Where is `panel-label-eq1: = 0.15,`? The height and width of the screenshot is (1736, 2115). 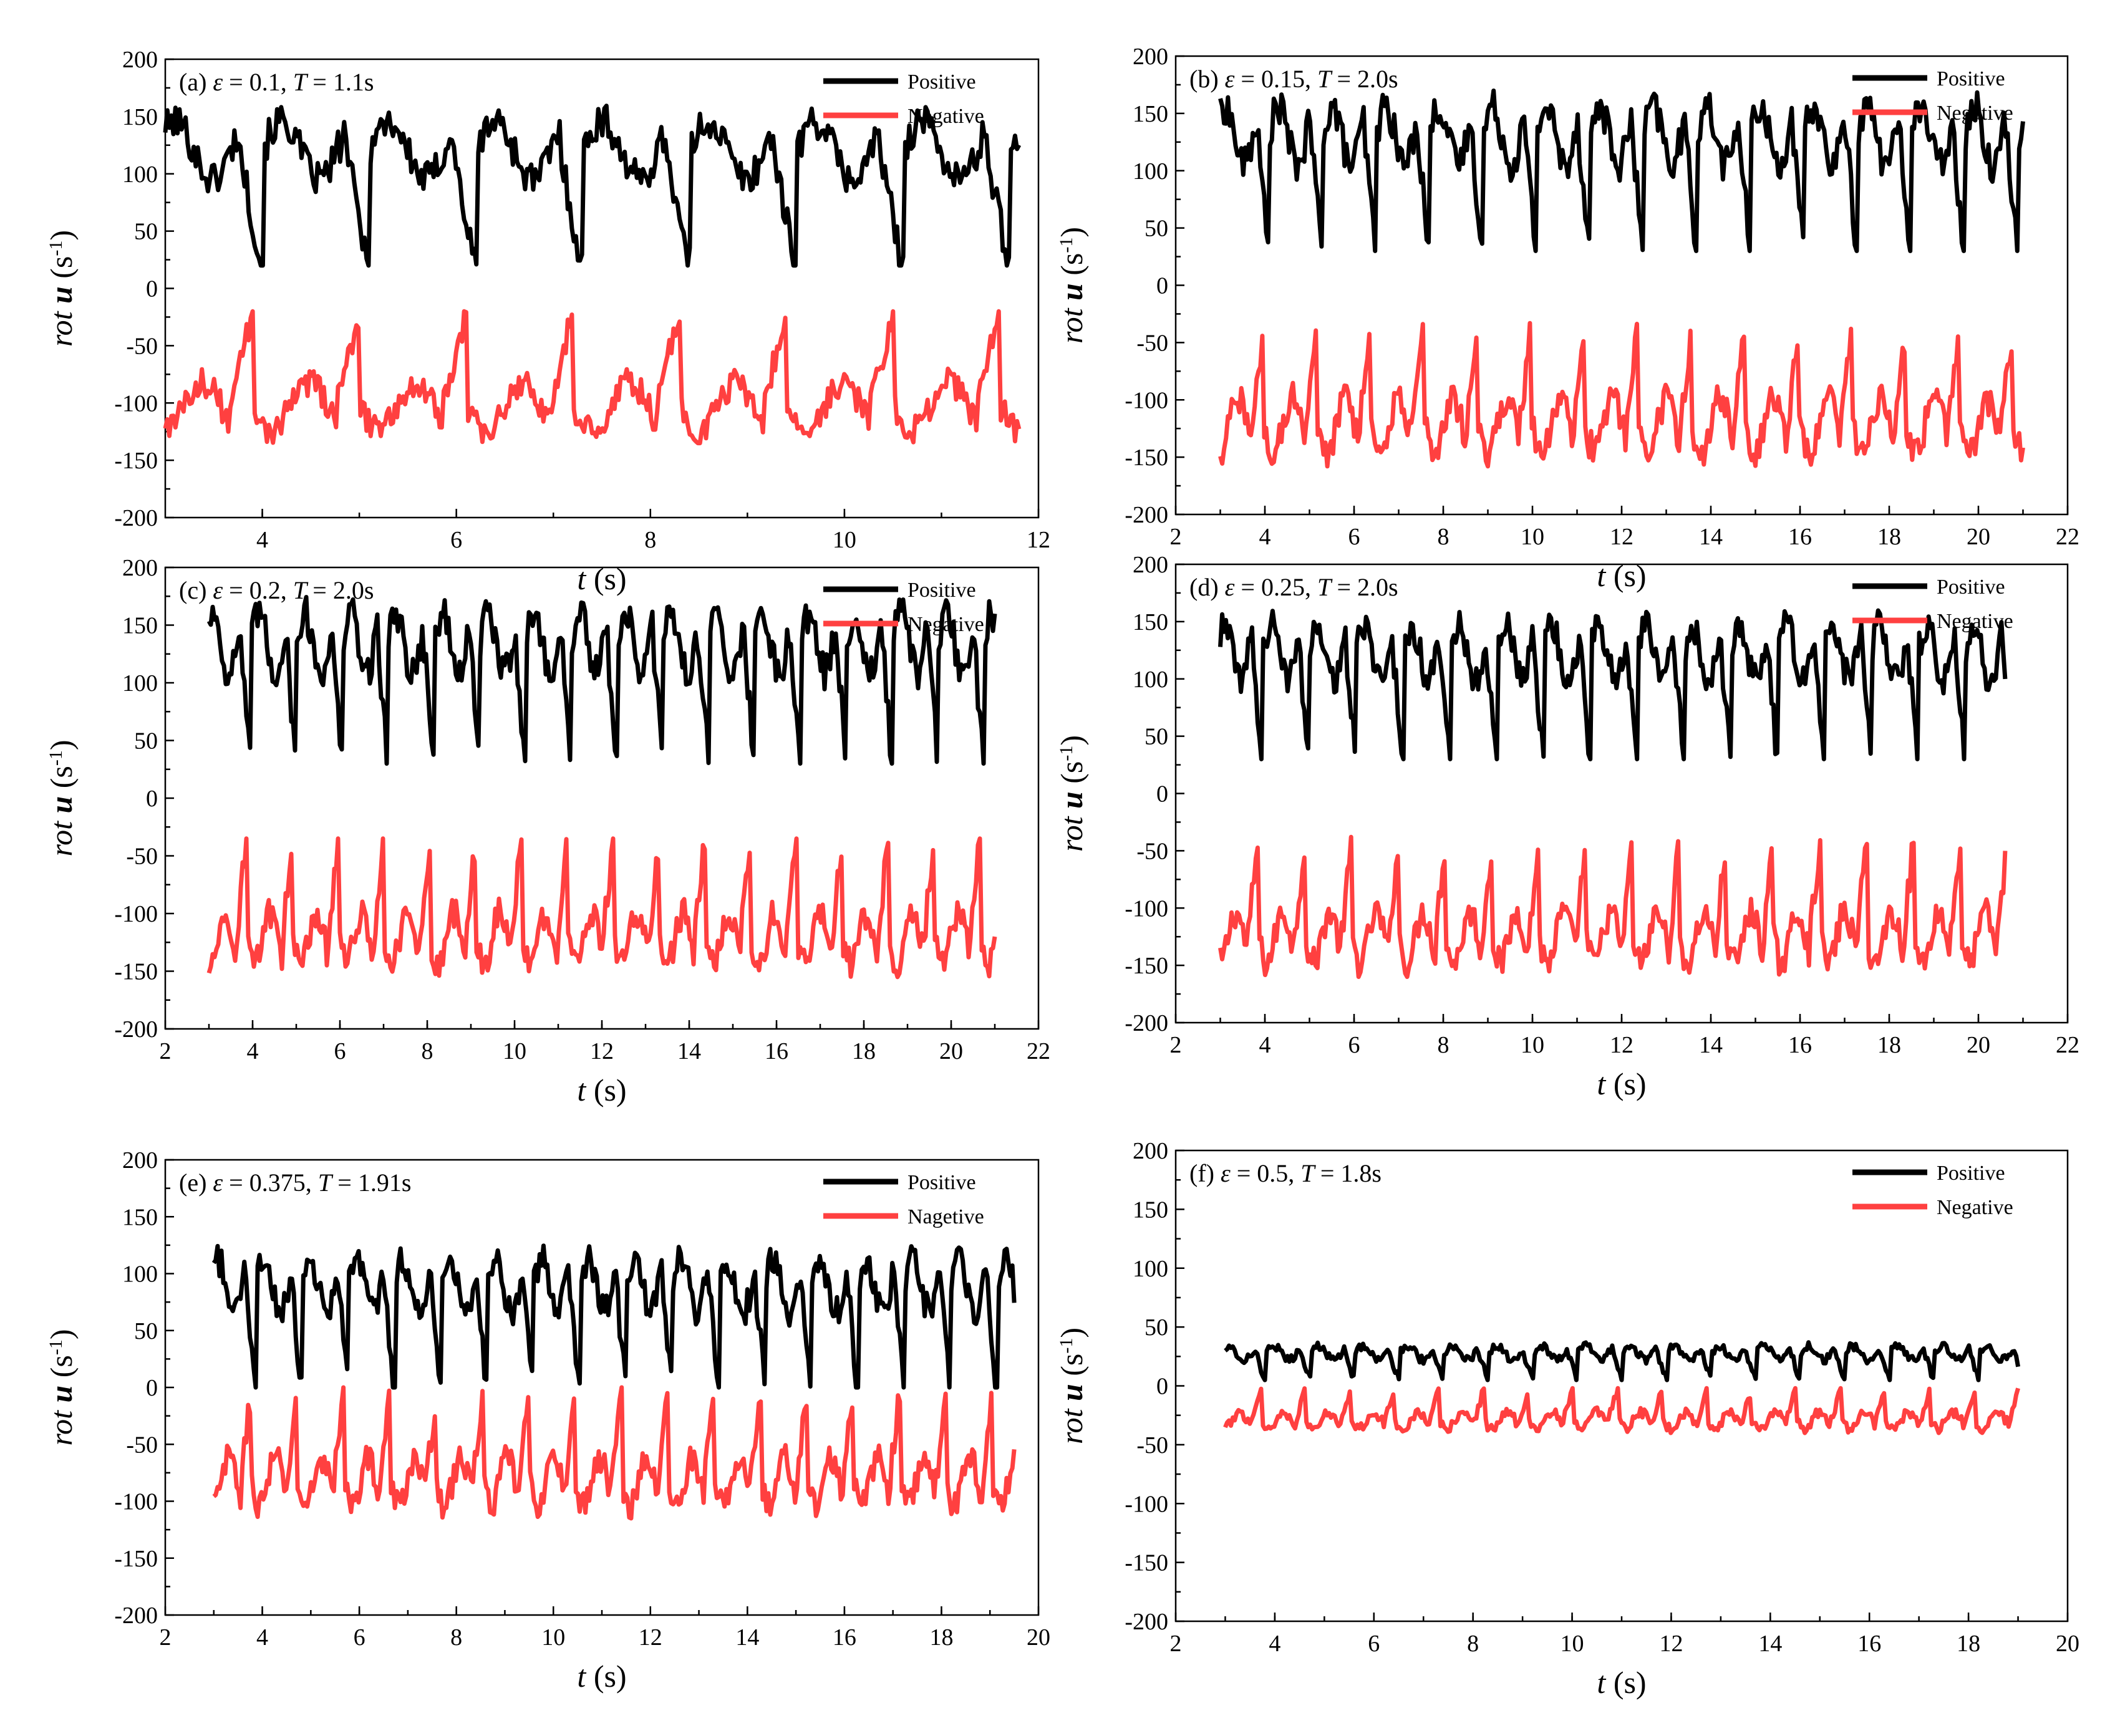 panel-label-eq1: = 0.15, is located at coordinates (1279, 79).